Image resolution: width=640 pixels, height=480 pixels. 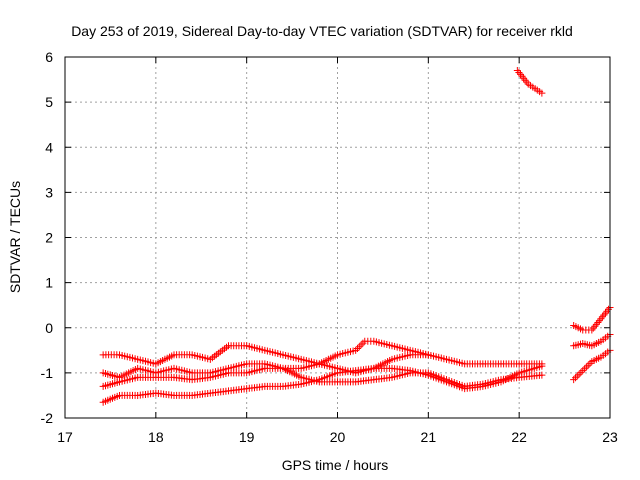 I want to click on y-tick-label: 3, so click(x=49, y=192).